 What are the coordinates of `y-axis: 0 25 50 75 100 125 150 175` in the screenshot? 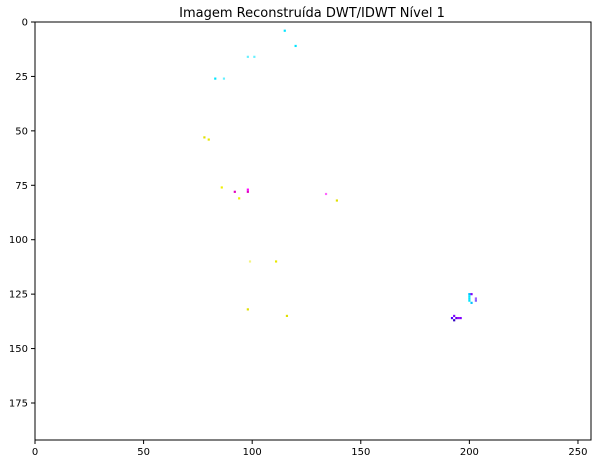 It's located at (22, 213).